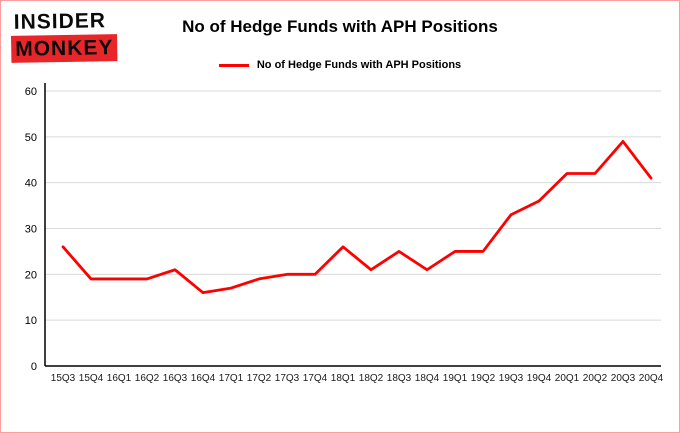  I want to click on x-tick-label: 16Q4, so click(203, 378).